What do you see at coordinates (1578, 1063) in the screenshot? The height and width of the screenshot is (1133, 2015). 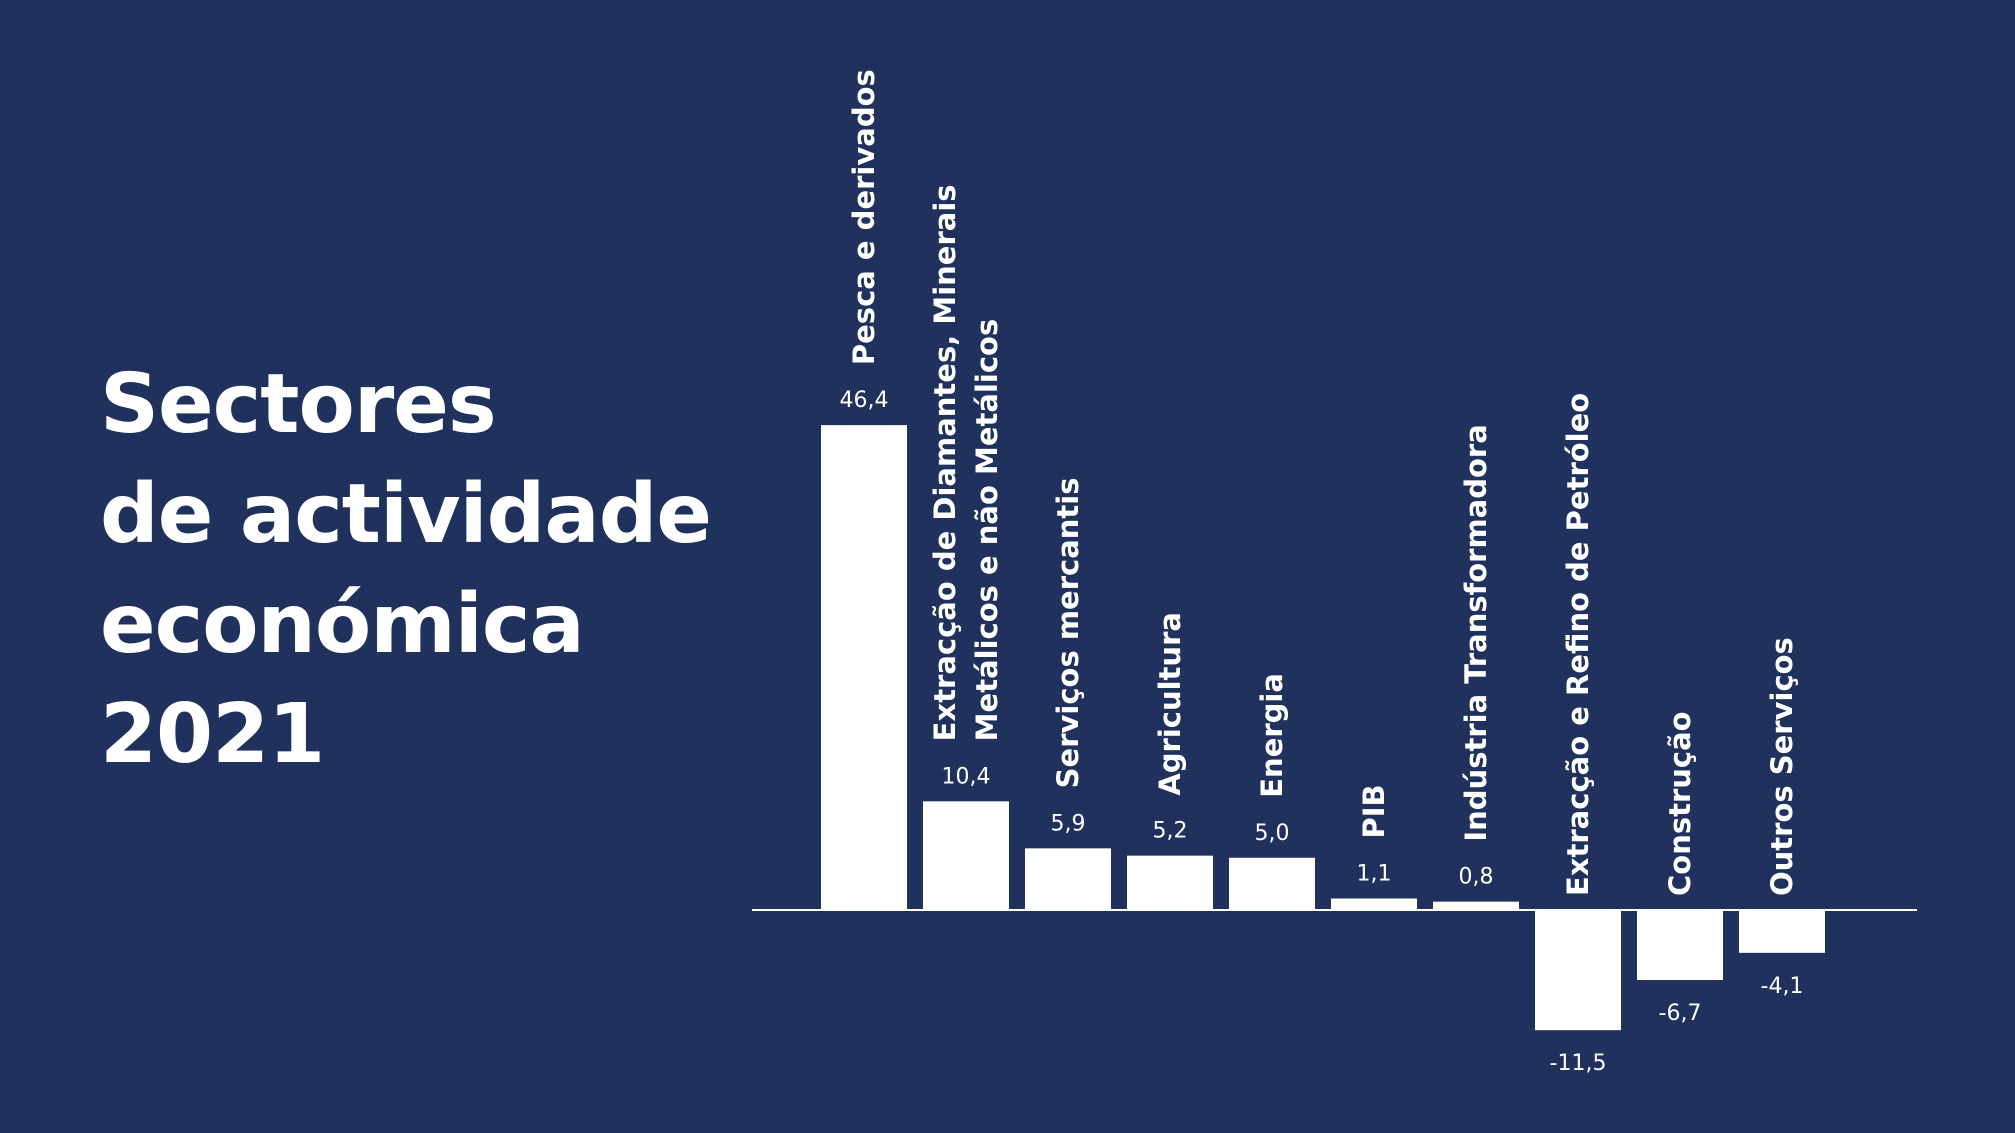 I see `value-label-8: -11,5` at bounding box center [1578, 1063].